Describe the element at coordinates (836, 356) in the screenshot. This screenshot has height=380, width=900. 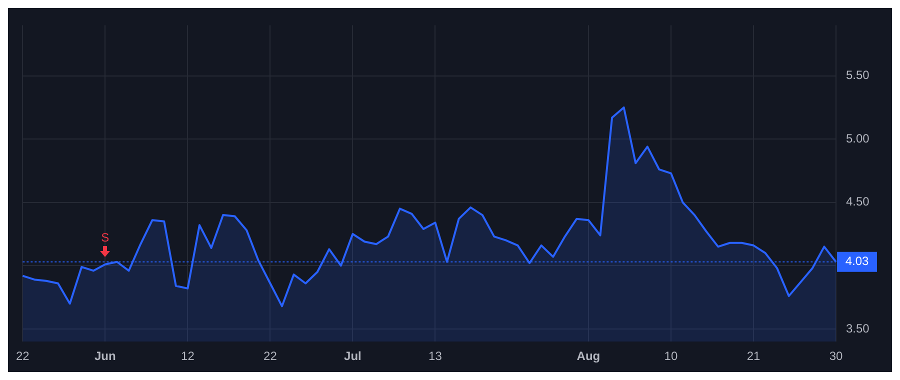
I see `x-tick-label: 30` at that location.